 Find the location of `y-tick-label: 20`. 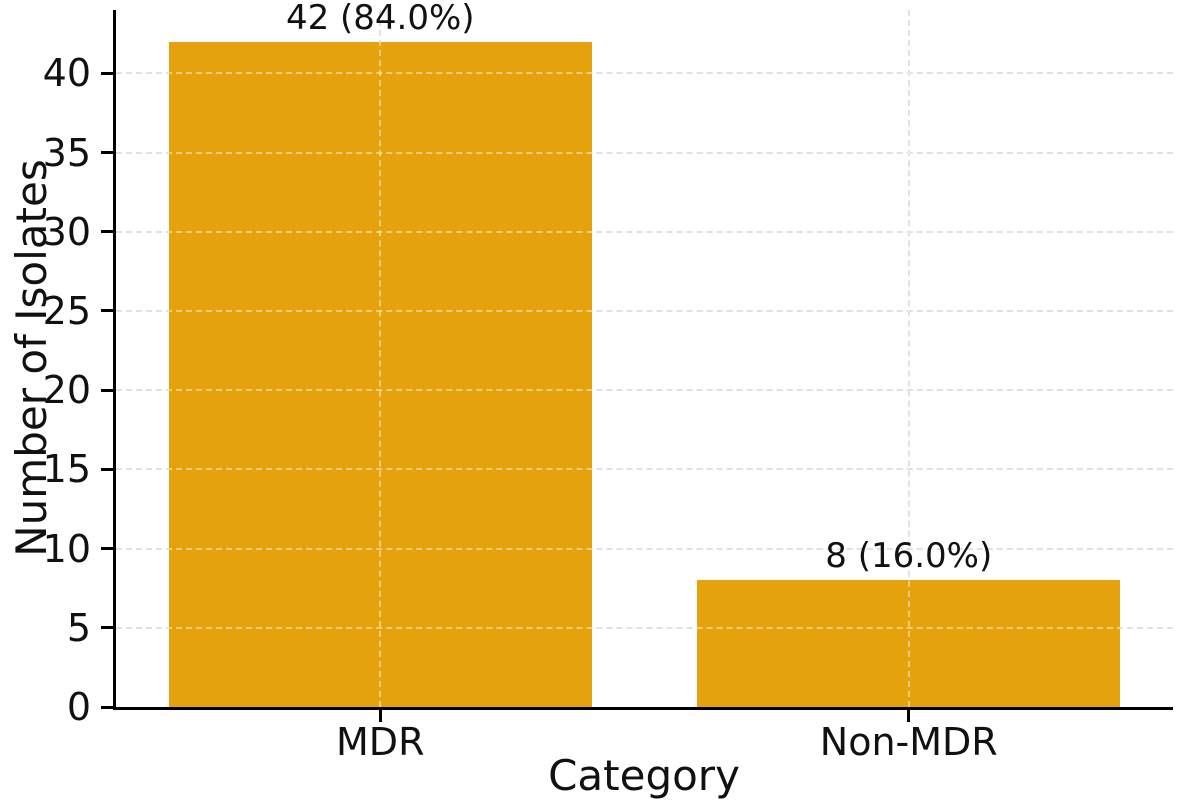

y-tick-label: 20 is located at coordinates (66, 390).